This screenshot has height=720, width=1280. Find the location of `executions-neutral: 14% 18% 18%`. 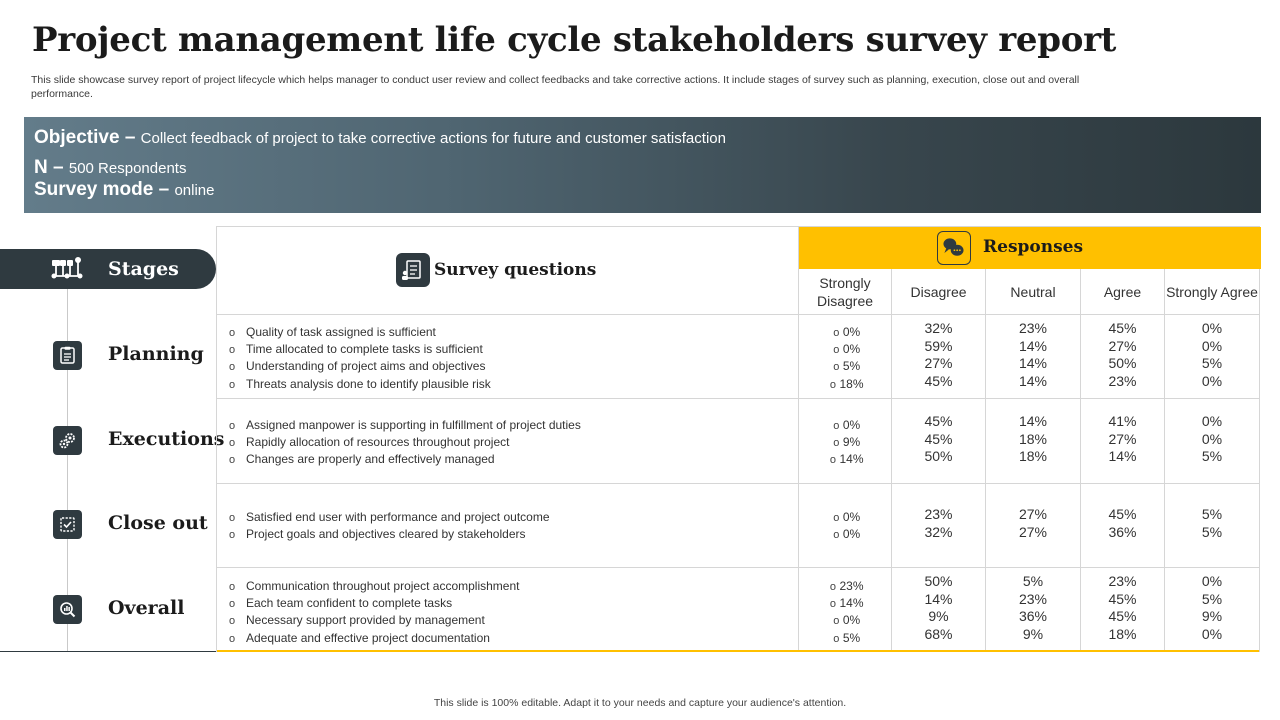

executions-neutral: 14% 18% 18% is located at coordinates (1033, 439).